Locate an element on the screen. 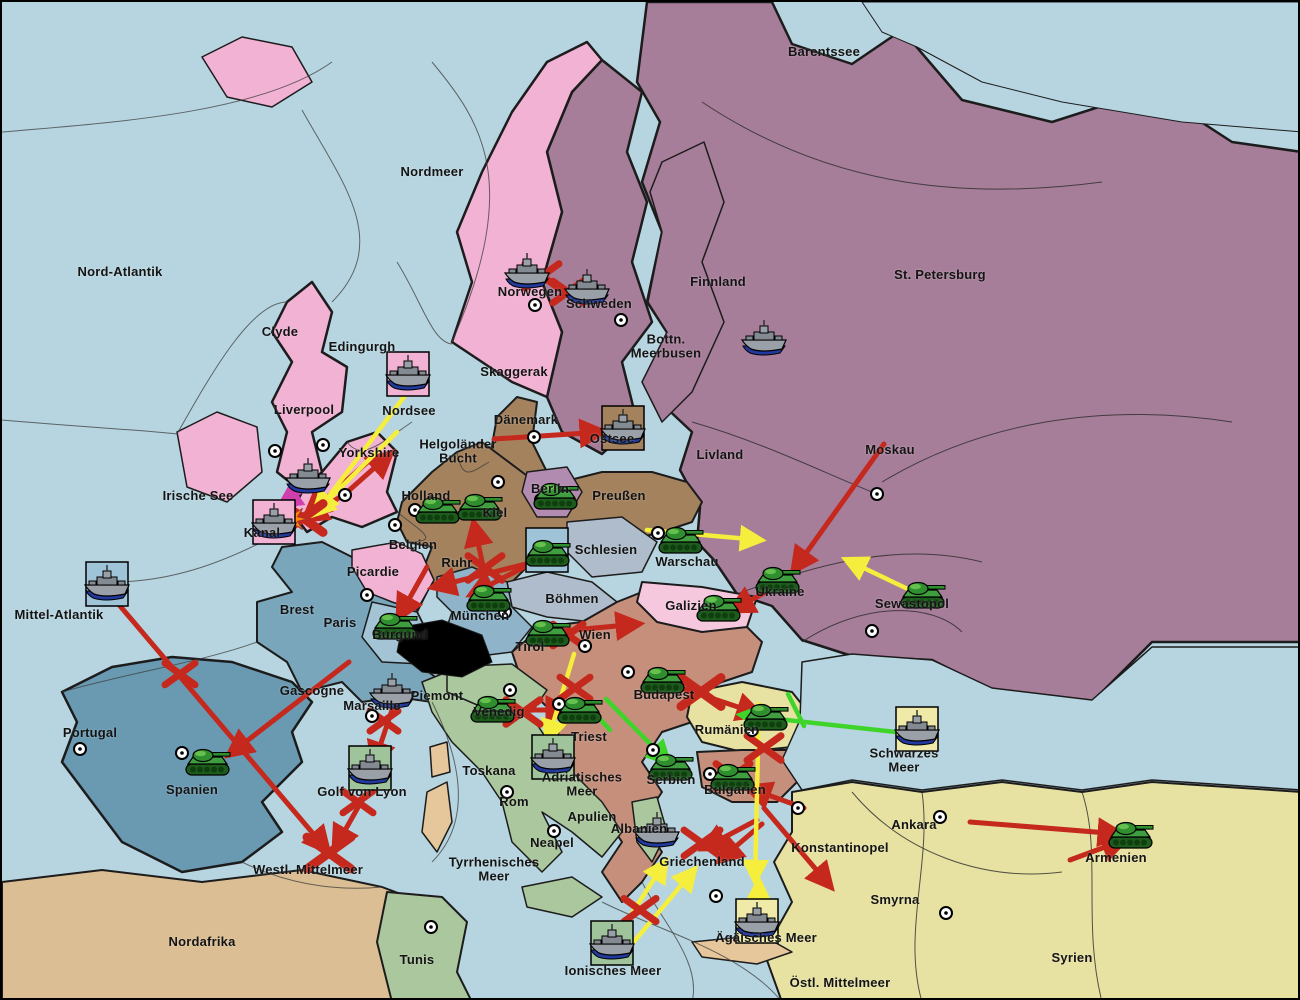 This screenshot has height=1000, width=1300. fleet-ostsee-ship-icon is located at coordinates (623, 430).